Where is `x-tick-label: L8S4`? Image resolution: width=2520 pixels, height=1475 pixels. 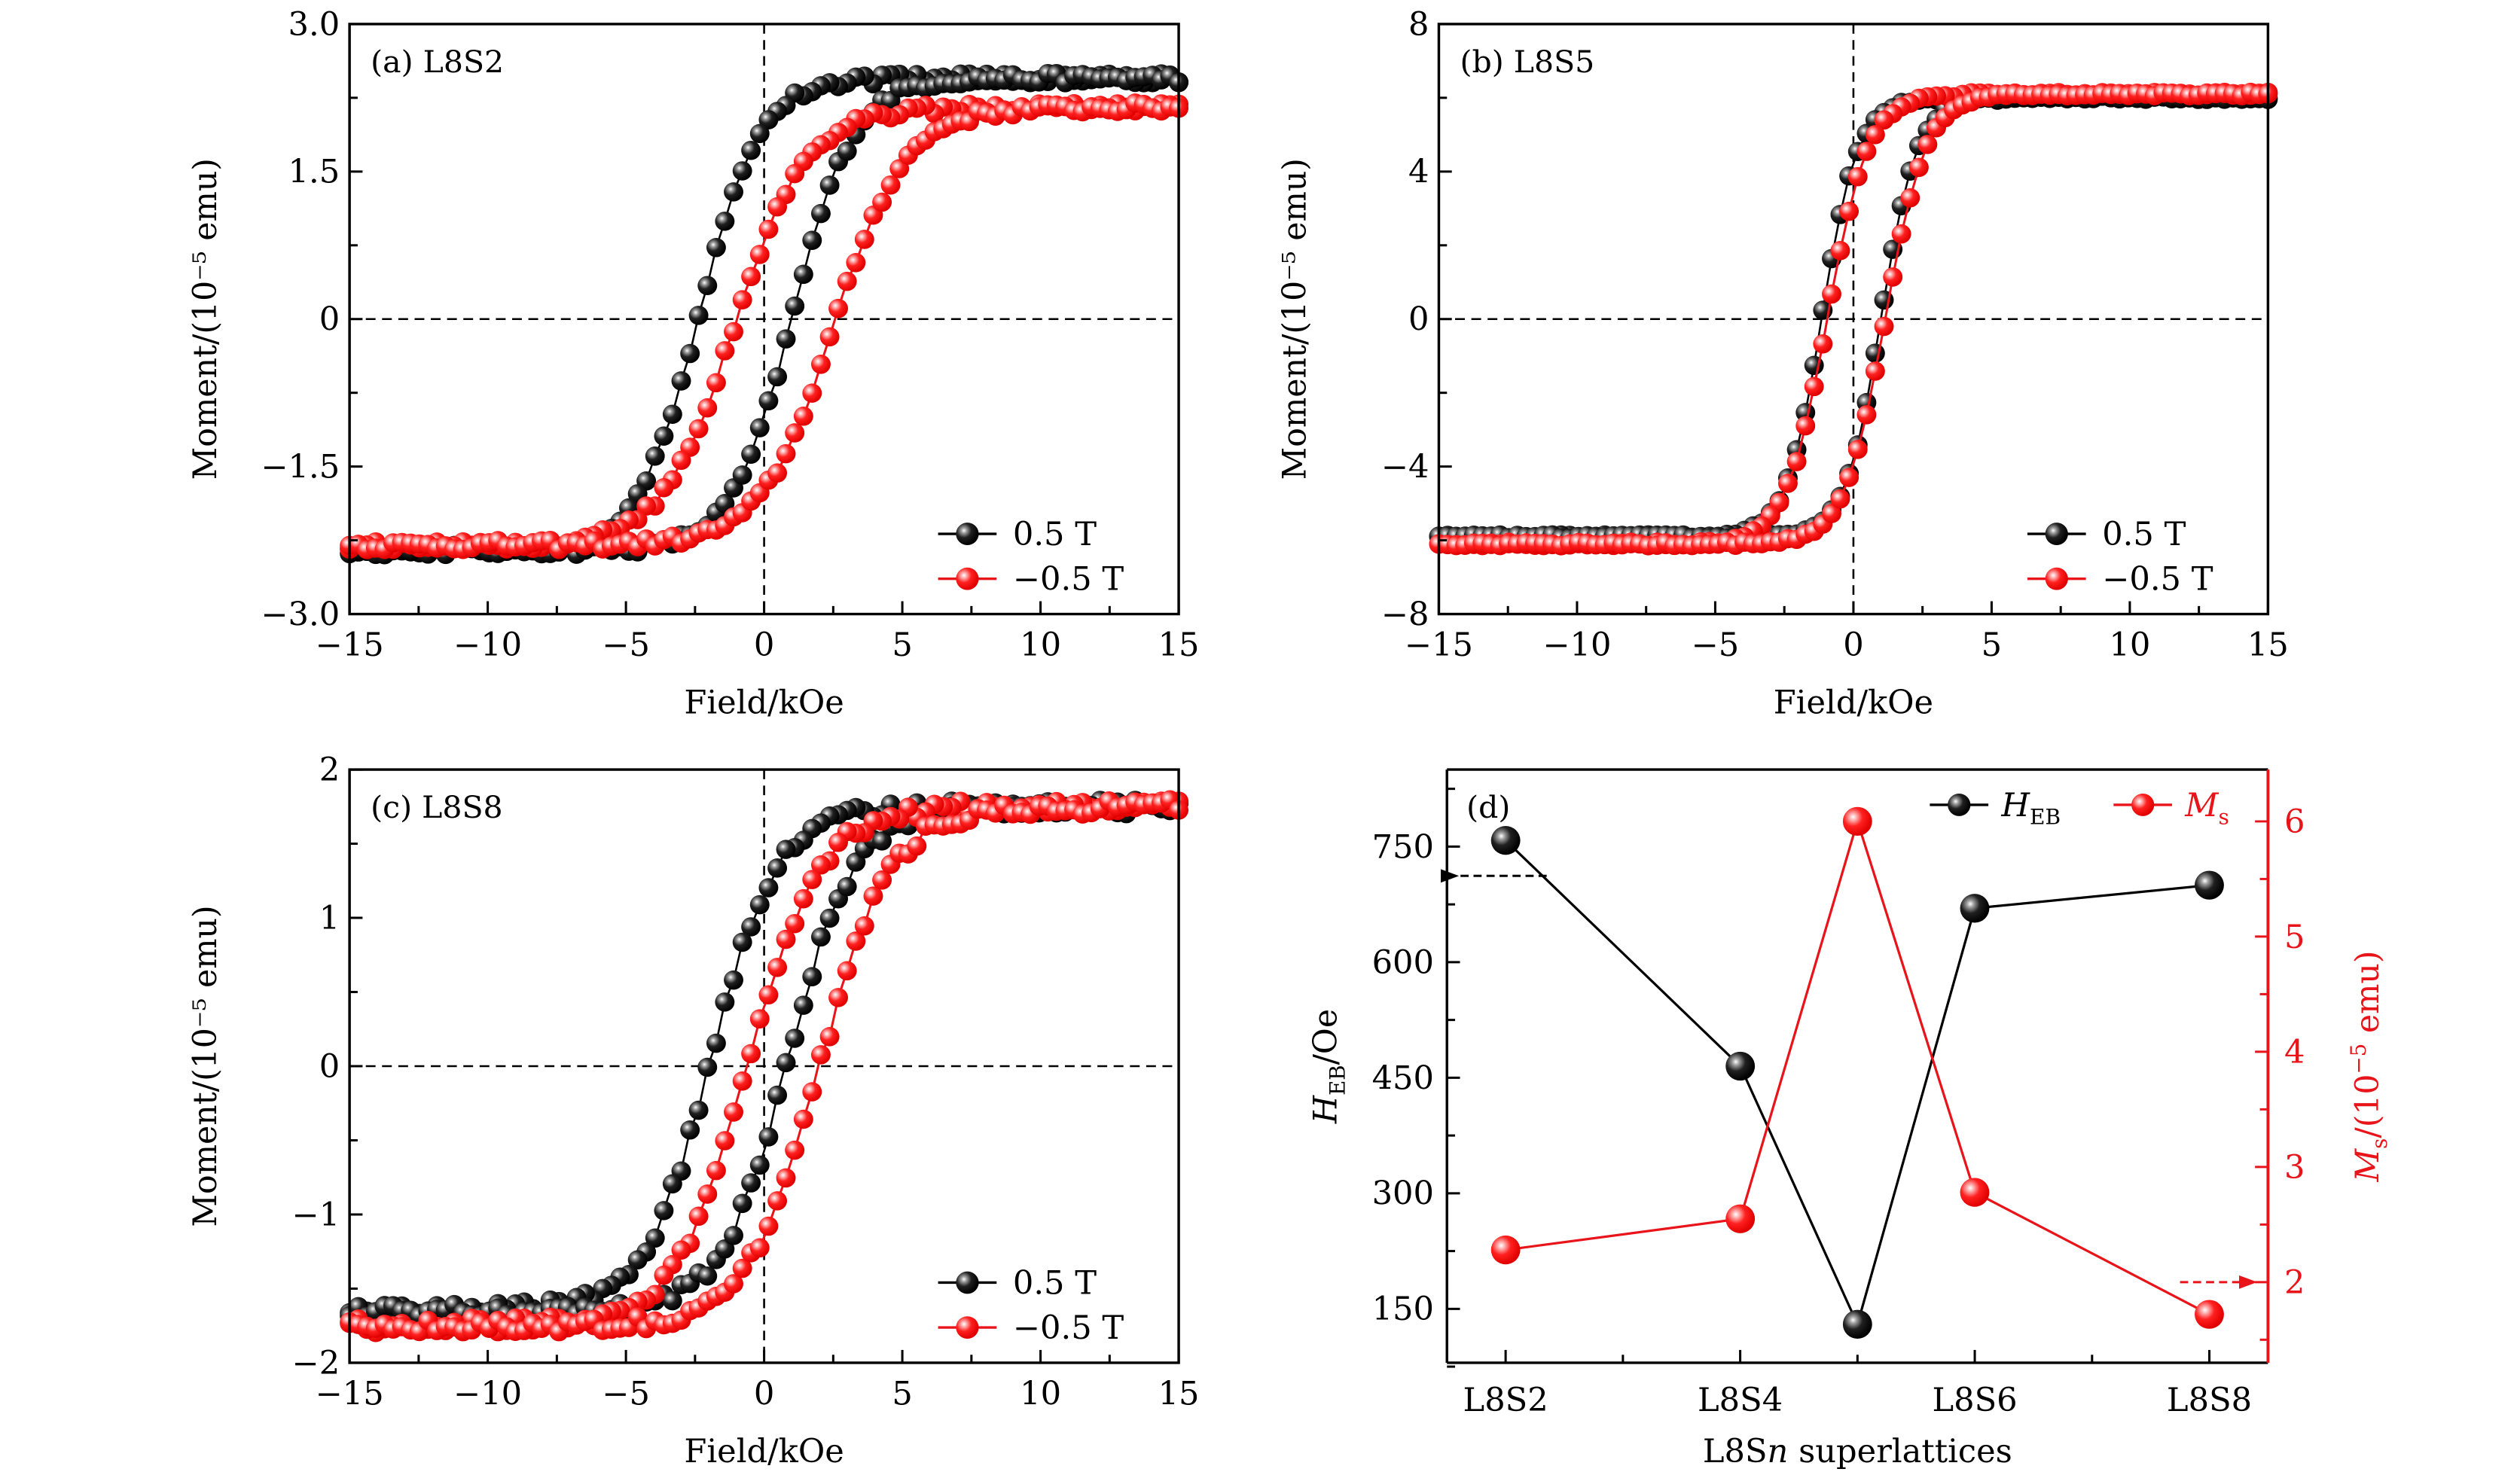 x-tick-label: L8S4 is located at coordinates (1740, 1400).